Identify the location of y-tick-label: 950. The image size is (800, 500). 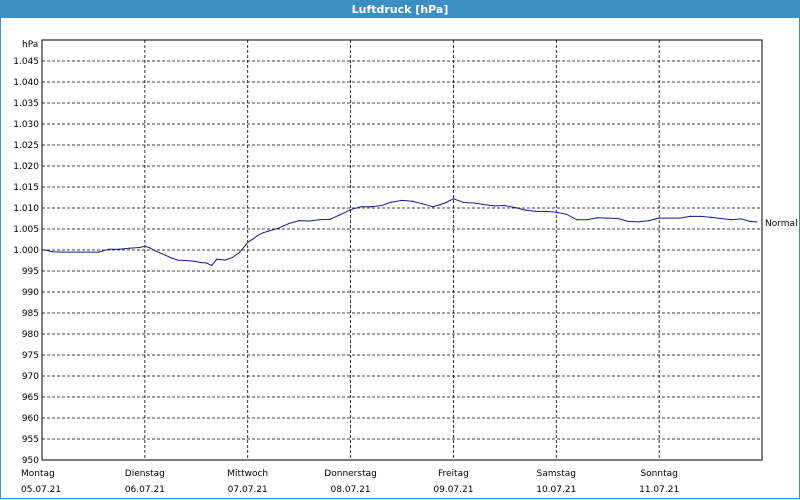
(30, 461).